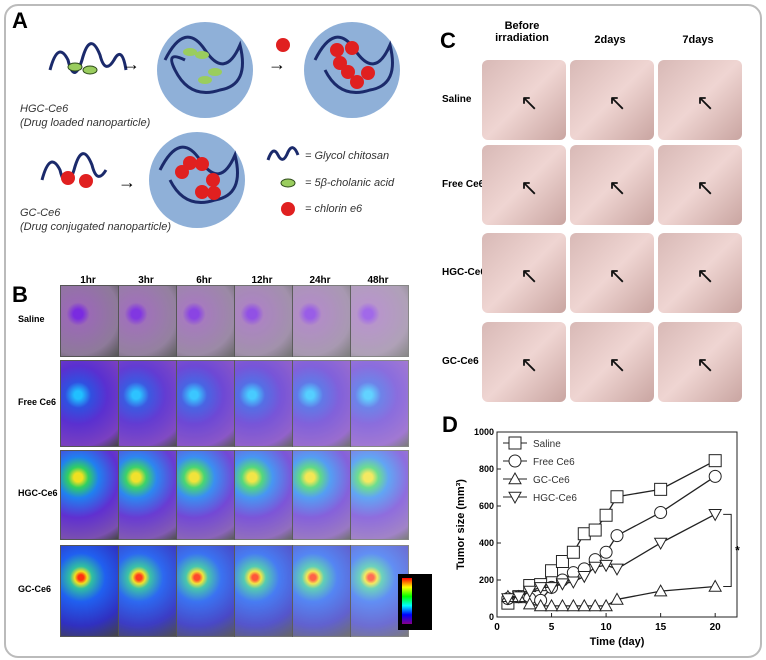 Image resolution: width=766 pixels, height=660 pixels. What do you see at coordinates (415, 602) in the screenshot?
I see `colorbar` at bounding box center [415, 602].